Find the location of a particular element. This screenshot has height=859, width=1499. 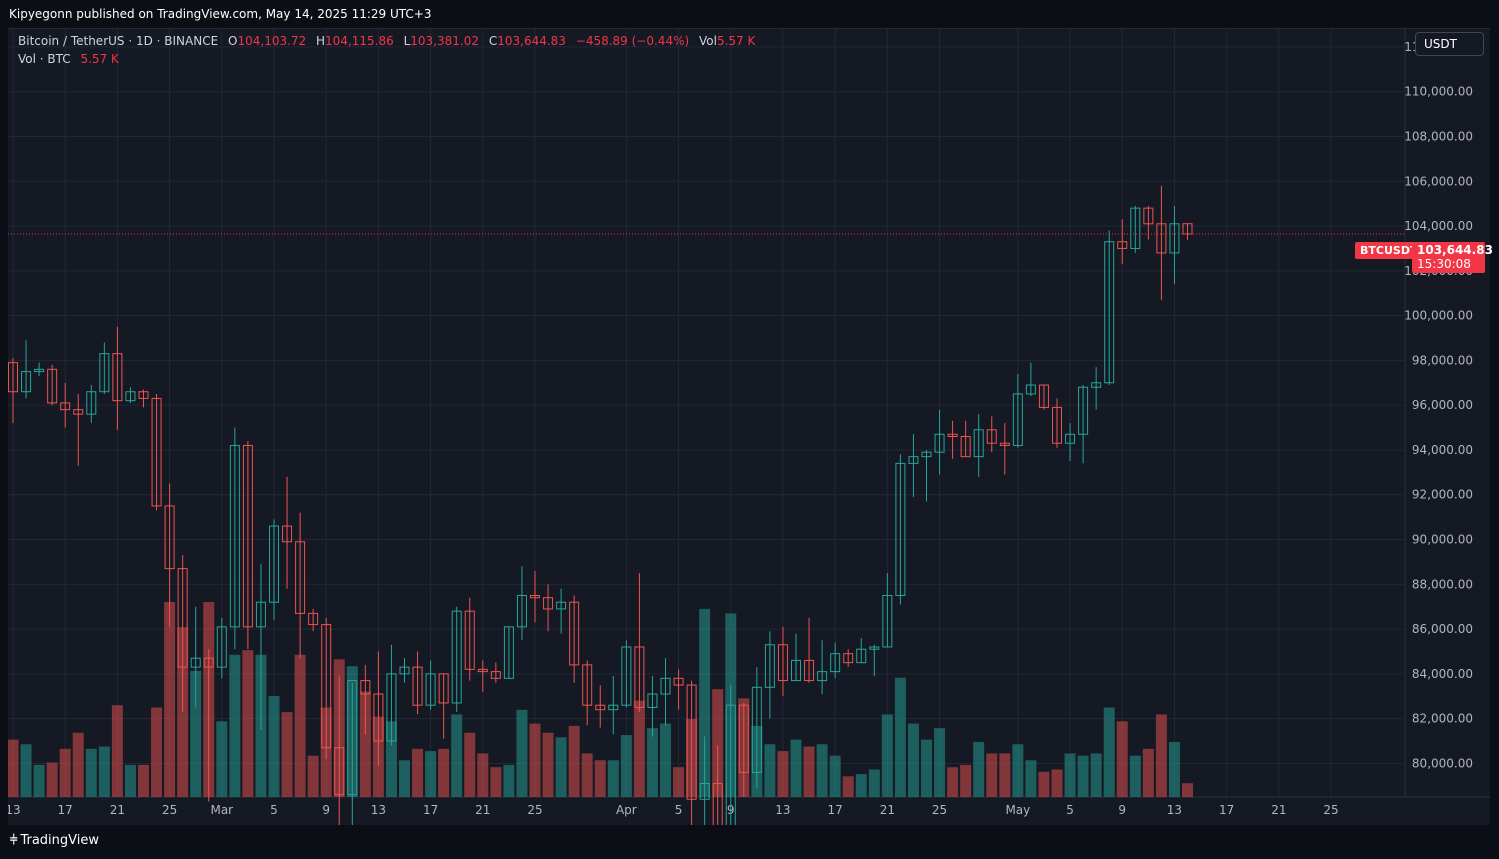

symbol-title: Bitcoin / TetherUS · 1D · BINANCE is located at coordinates (118, 41).